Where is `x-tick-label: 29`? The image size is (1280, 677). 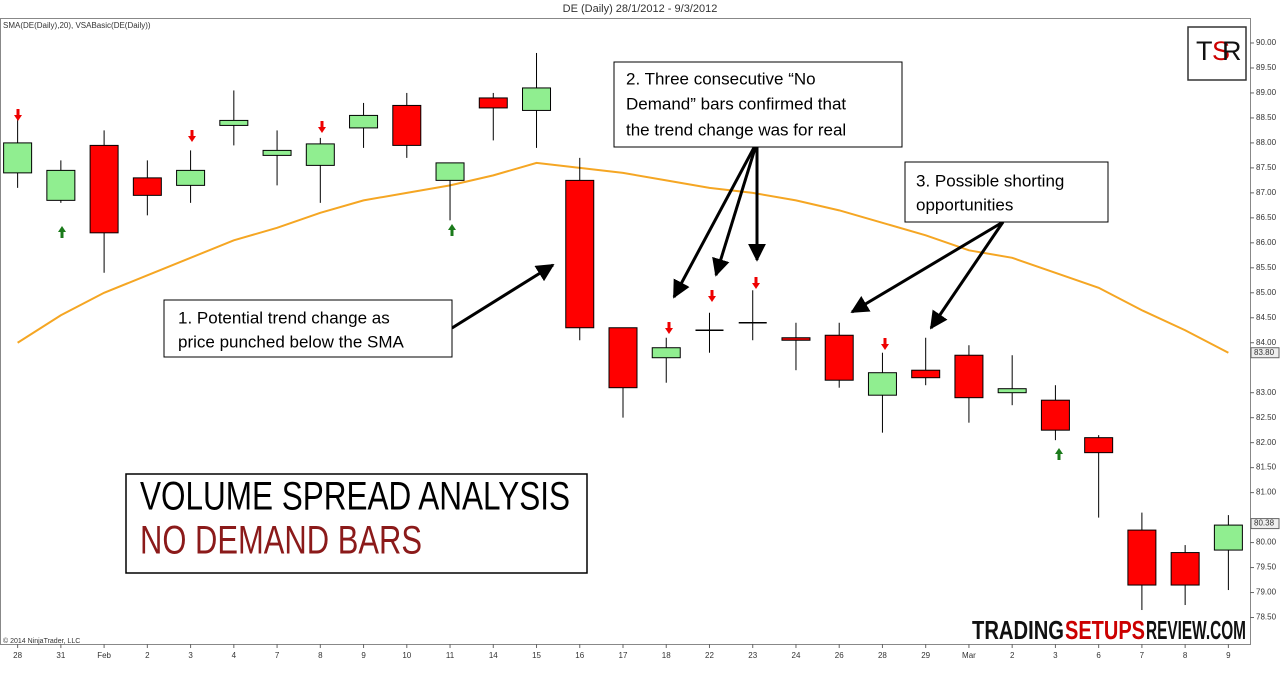
x-tick-label: 29 is located at coordinates (925, 655).